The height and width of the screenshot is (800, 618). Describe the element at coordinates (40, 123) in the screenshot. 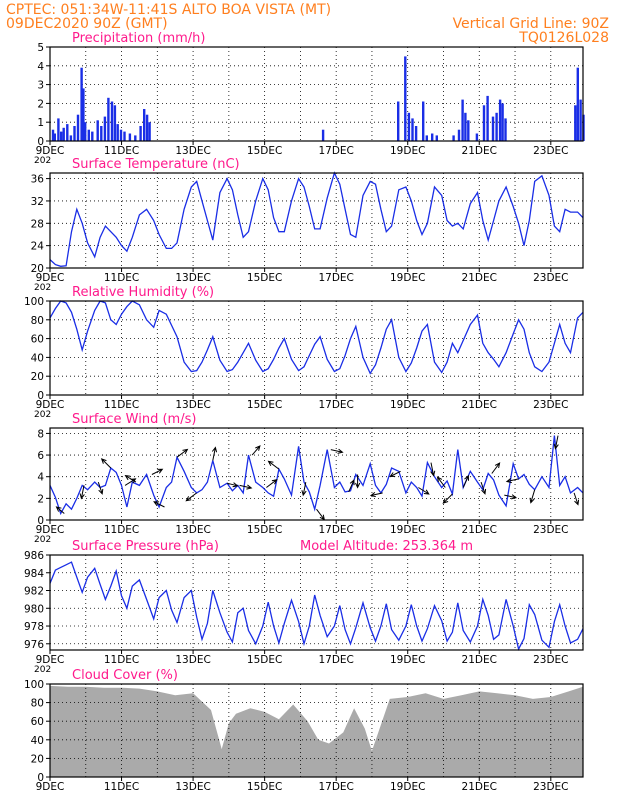

I see `y-tick-label: 1` at that location.